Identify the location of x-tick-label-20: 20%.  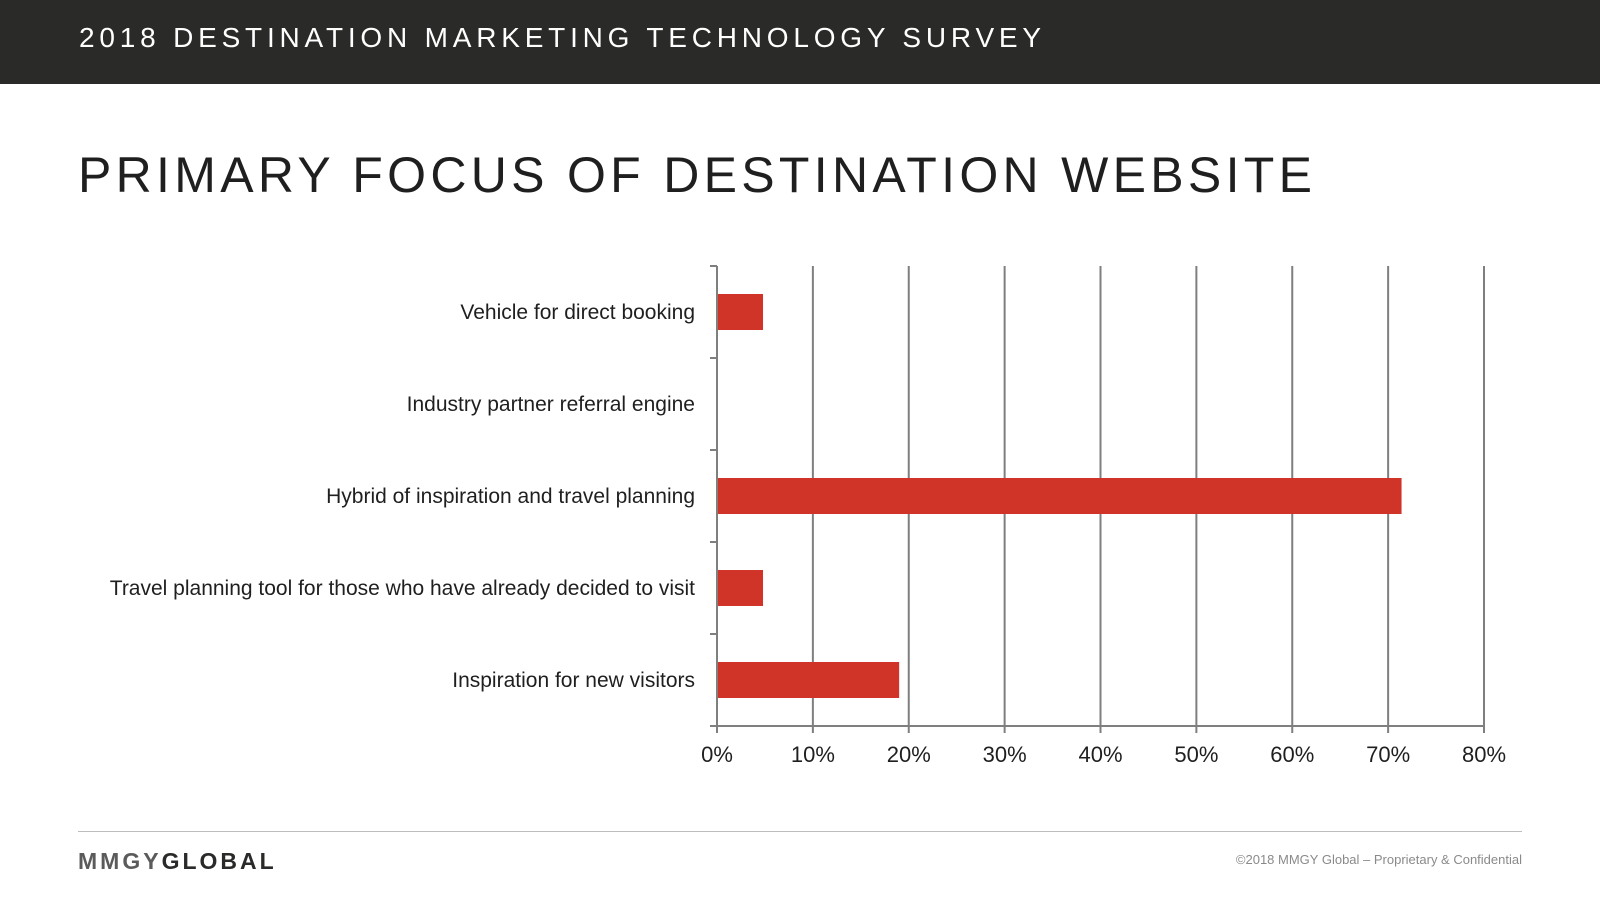
(909, 754).